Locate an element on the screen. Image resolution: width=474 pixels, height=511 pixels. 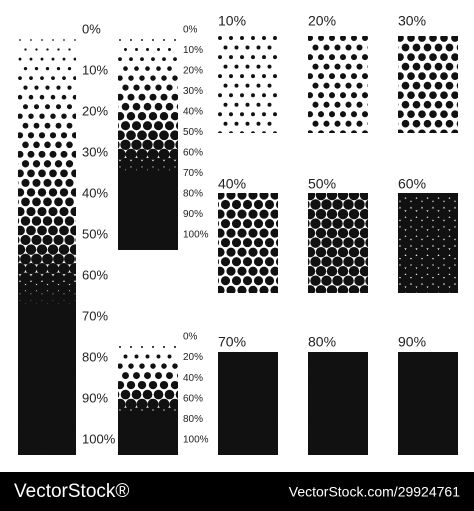
footer-brand: VectorStock® is located at coordinates (71, 491).